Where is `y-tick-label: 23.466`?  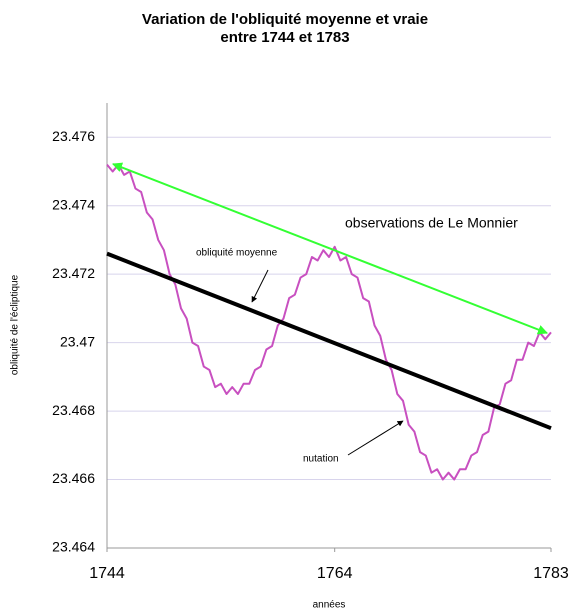
y-tick-label: 23.466 is located at coordinates (73, 478).